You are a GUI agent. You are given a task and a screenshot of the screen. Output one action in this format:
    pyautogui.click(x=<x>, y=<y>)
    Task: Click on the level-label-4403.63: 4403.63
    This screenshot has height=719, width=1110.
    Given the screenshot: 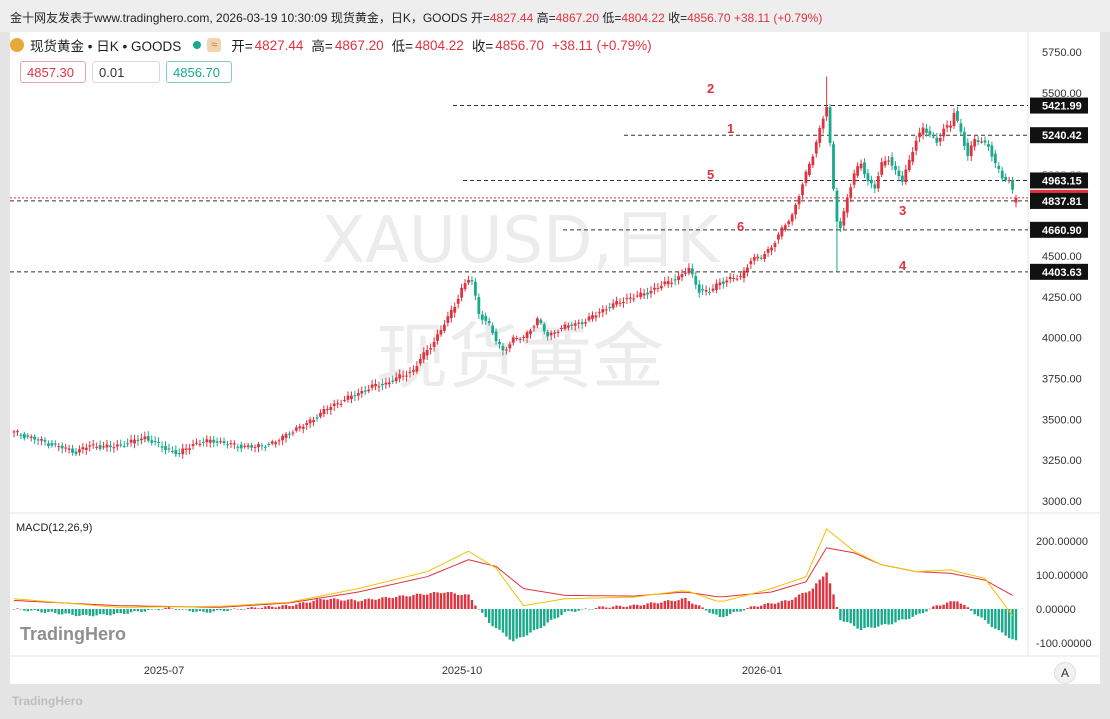 What is the action you would take?
    pyautogui.click(x=1062, y=273)
    